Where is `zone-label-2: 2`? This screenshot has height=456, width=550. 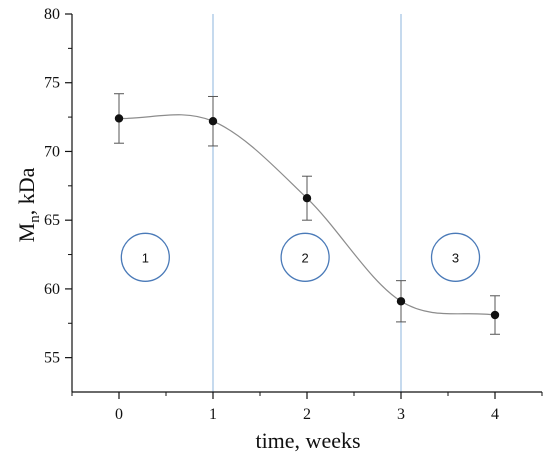 zone-label-2: 2 is located at coordinates (305, 257).